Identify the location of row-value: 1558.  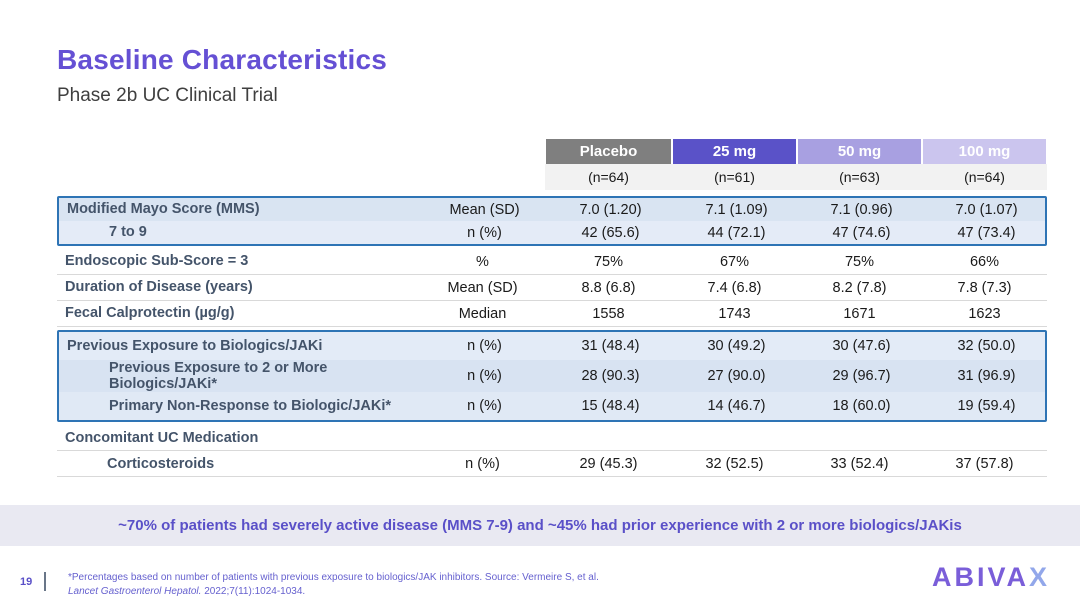
(608, 313).